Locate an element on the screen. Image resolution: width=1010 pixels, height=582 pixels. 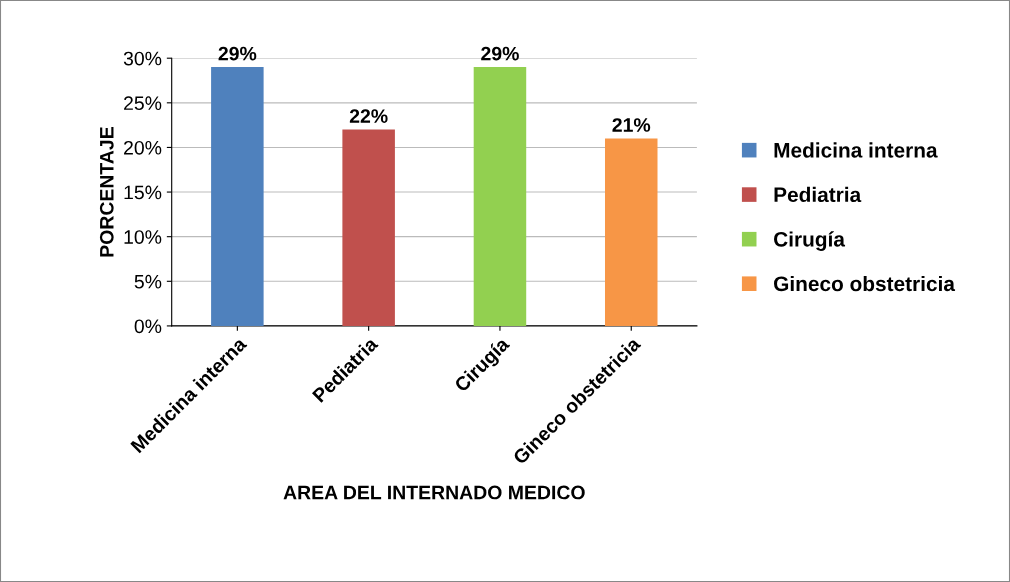
data-label: 21% is located at coordinates (631, 125).